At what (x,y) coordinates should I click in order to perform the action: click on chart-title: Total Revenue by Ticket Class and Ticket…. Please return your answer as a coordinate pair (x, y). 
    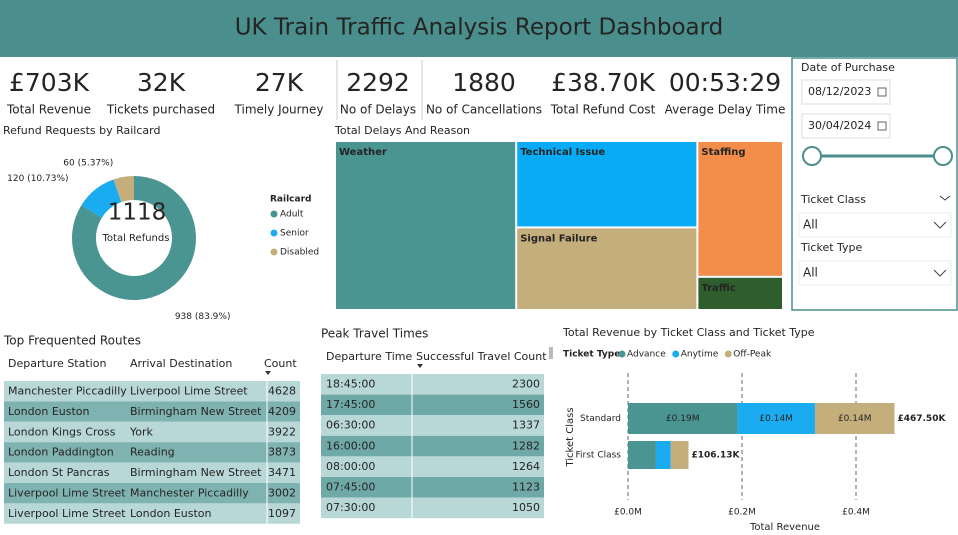
    Looking at the image, I should click on (688, 332).